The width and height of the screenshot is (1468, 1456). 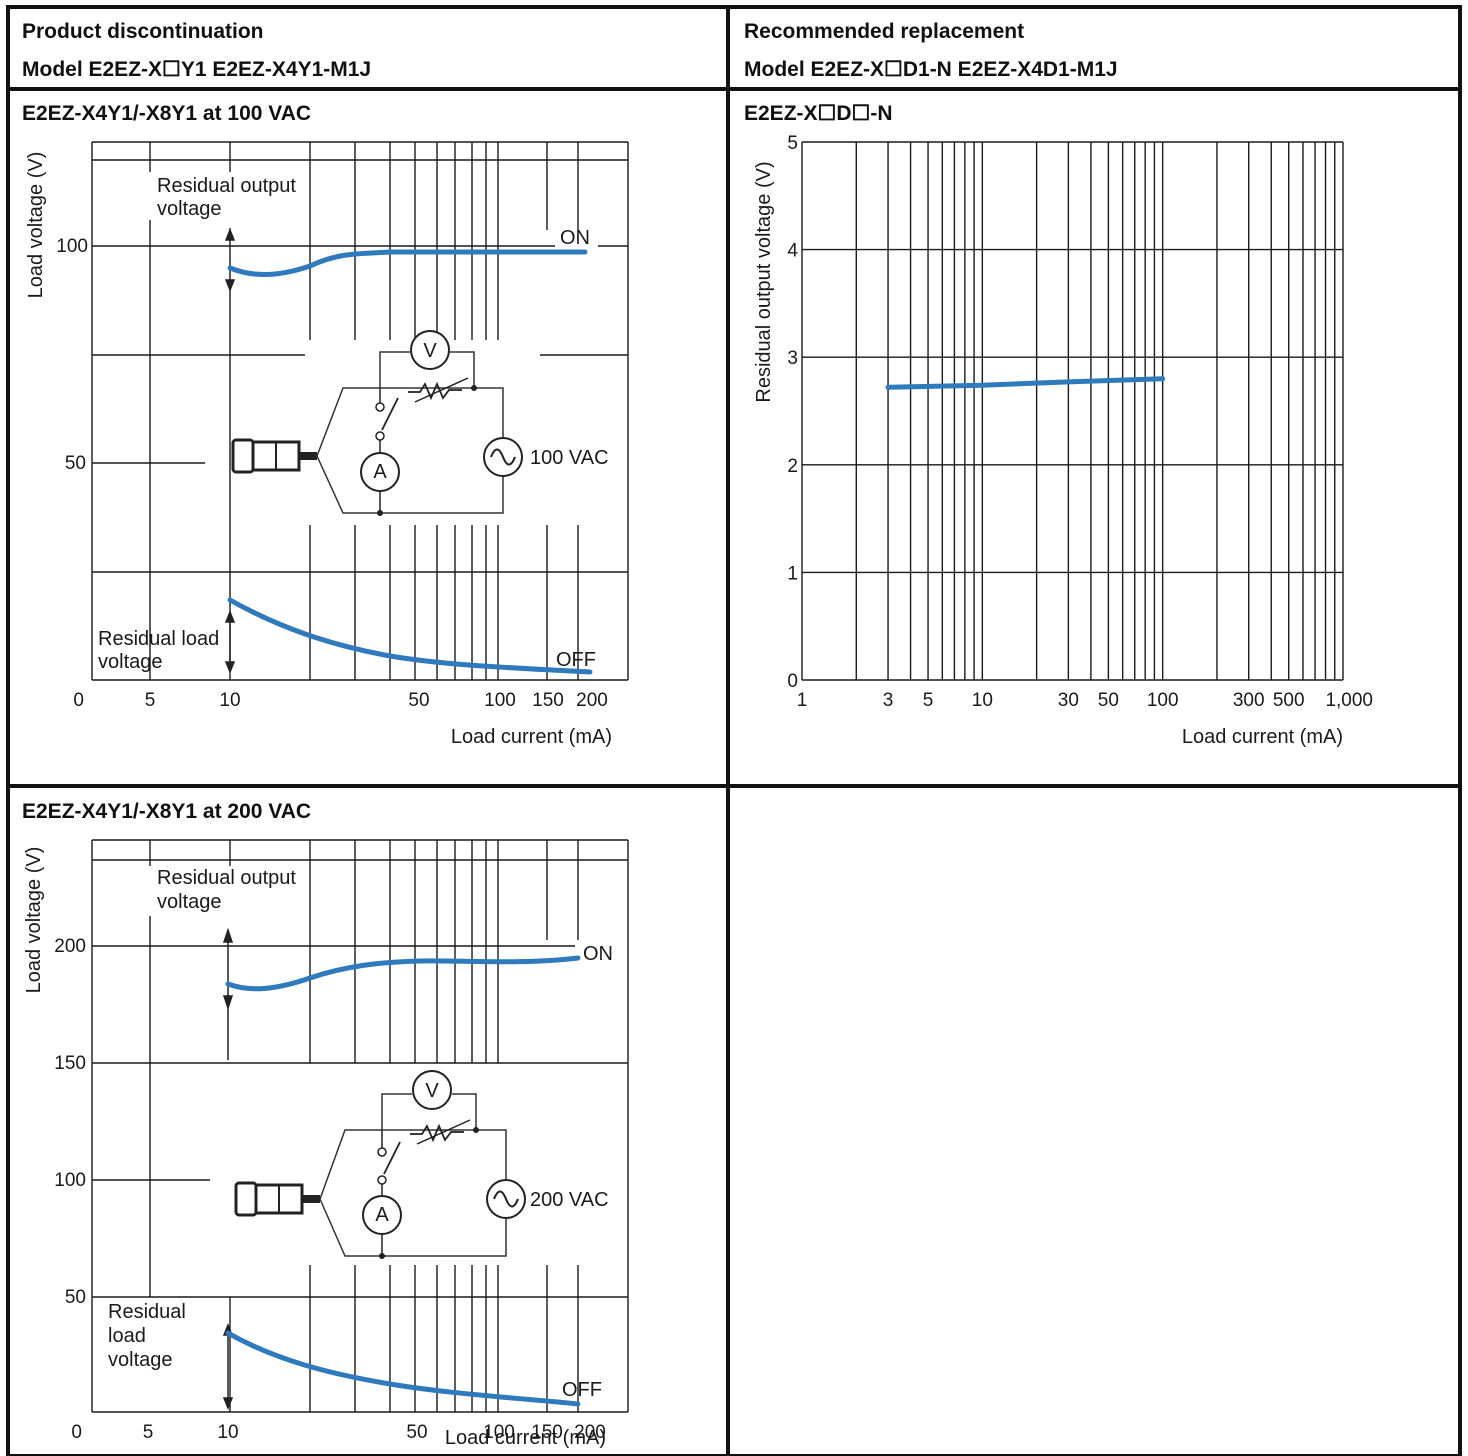 I want to click on x-tick-300: 300, so click(x=1249, y=700).